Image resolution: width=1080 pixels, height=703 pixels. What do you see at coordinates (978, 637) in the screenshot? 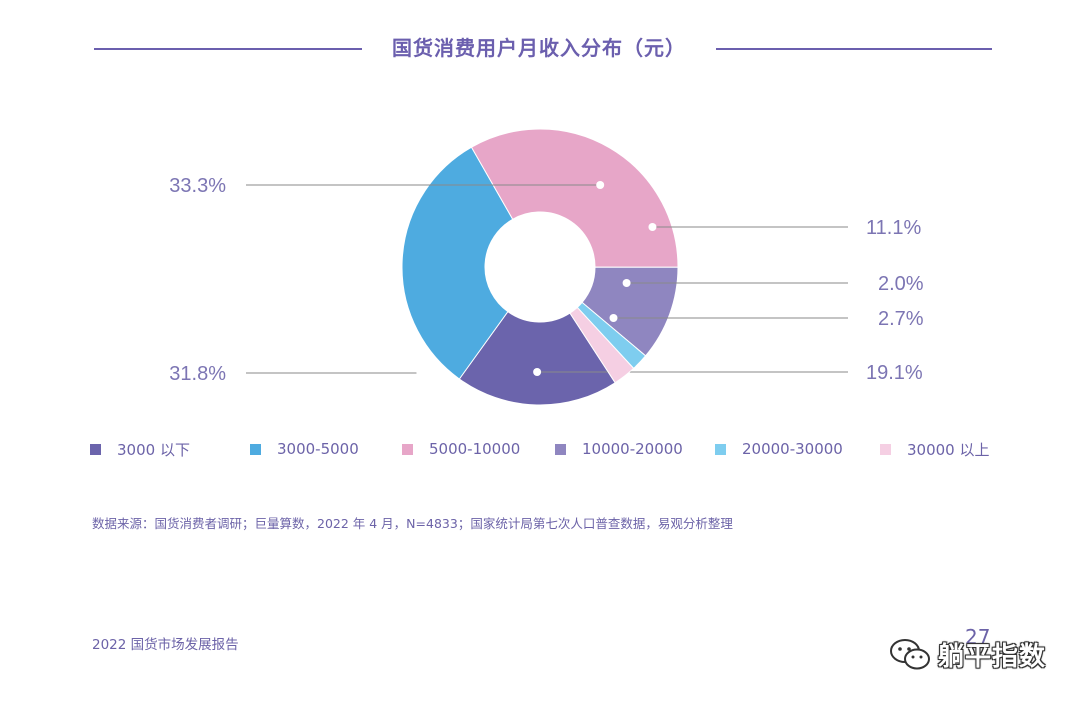
I see `page-number: 27` at bounding box center [978, 637].